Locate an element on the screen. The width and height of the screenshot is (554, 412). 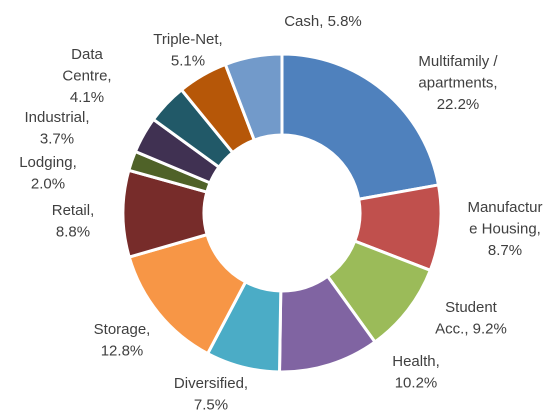
slice-label-line: Centre, is located at coordinates (86, 75).